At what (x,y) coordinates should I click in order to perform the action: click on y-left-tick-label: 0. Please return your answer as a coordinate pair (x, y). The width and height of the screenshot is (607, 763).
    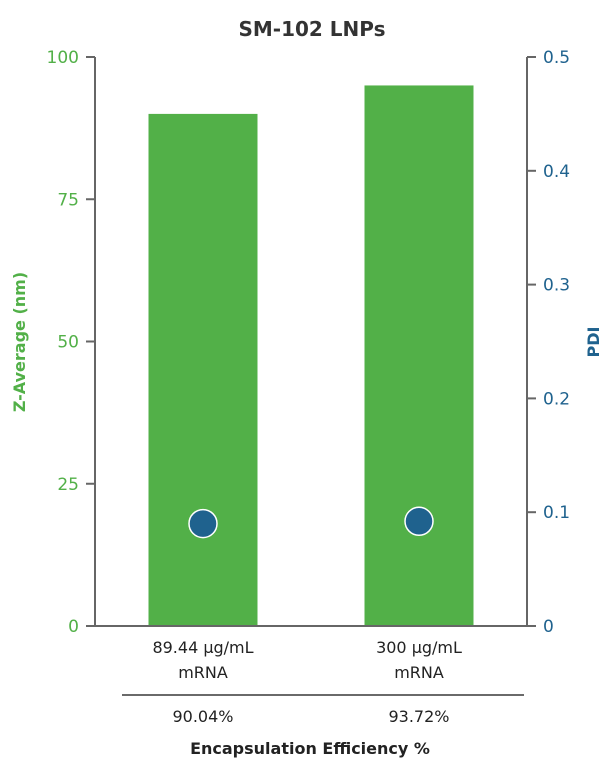
    Looking at the image, I should click on (73, 627).